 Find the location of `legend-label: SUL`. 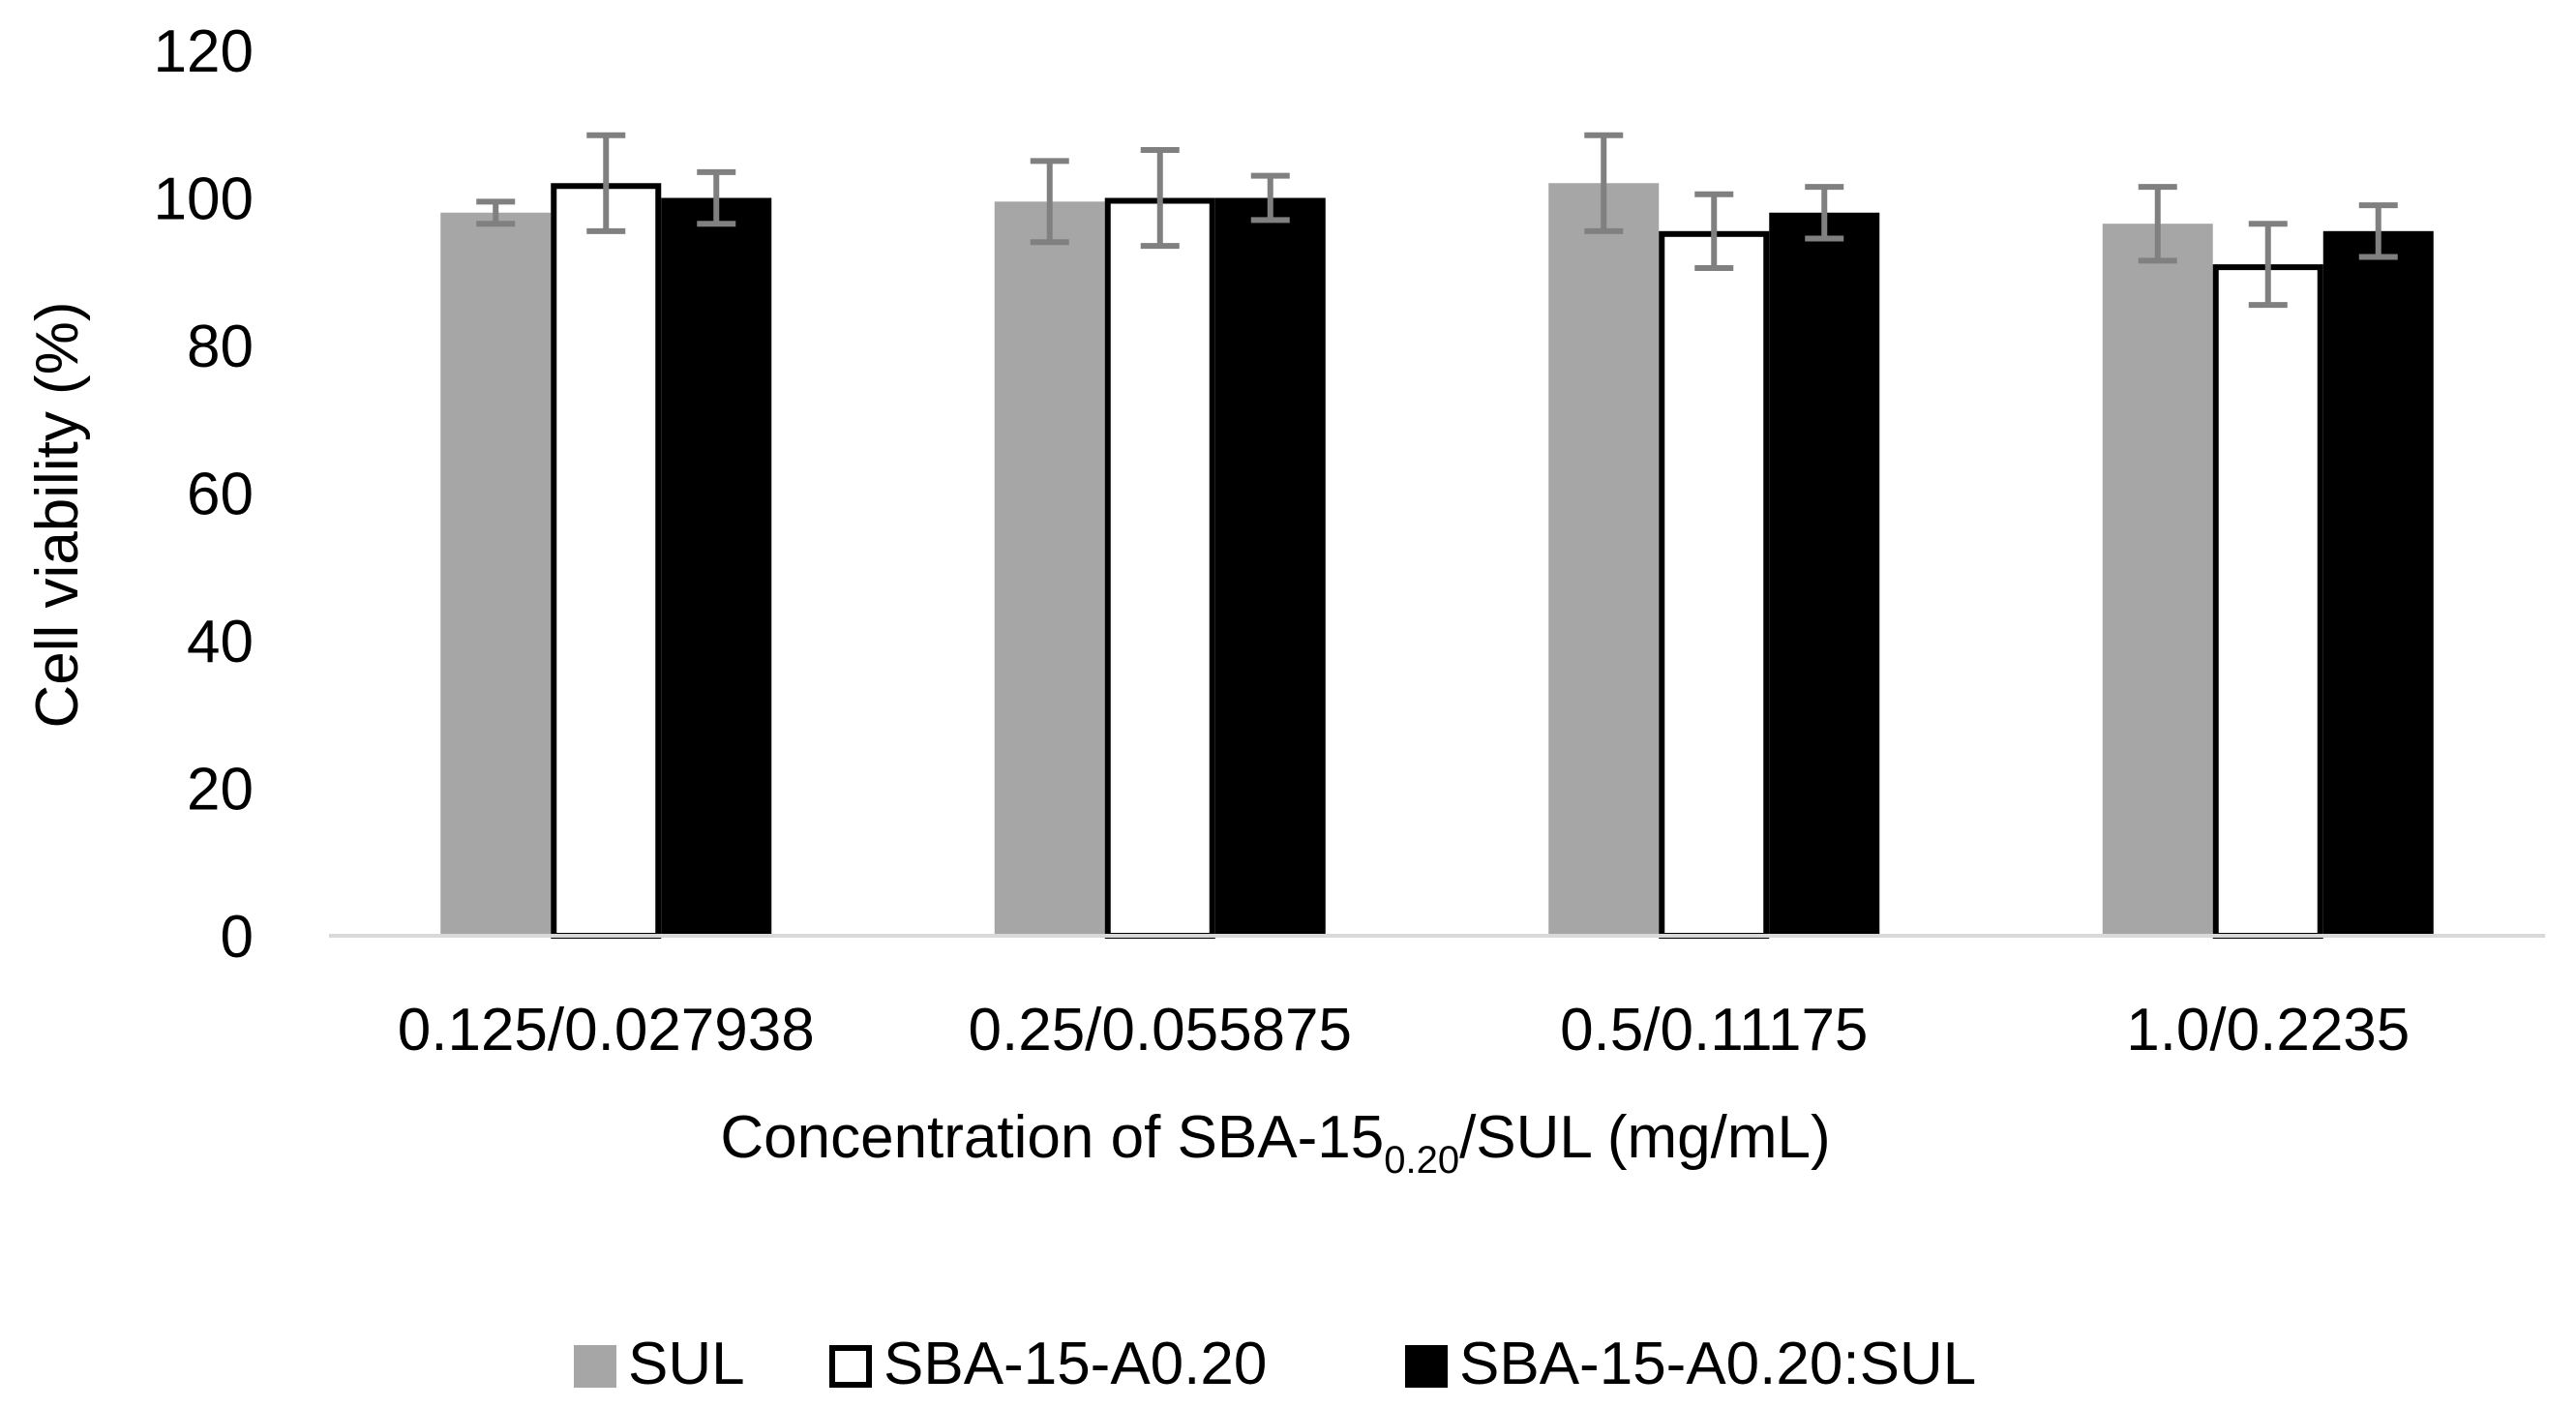

legend-label: SUL is located at coordinates (686, 1364).